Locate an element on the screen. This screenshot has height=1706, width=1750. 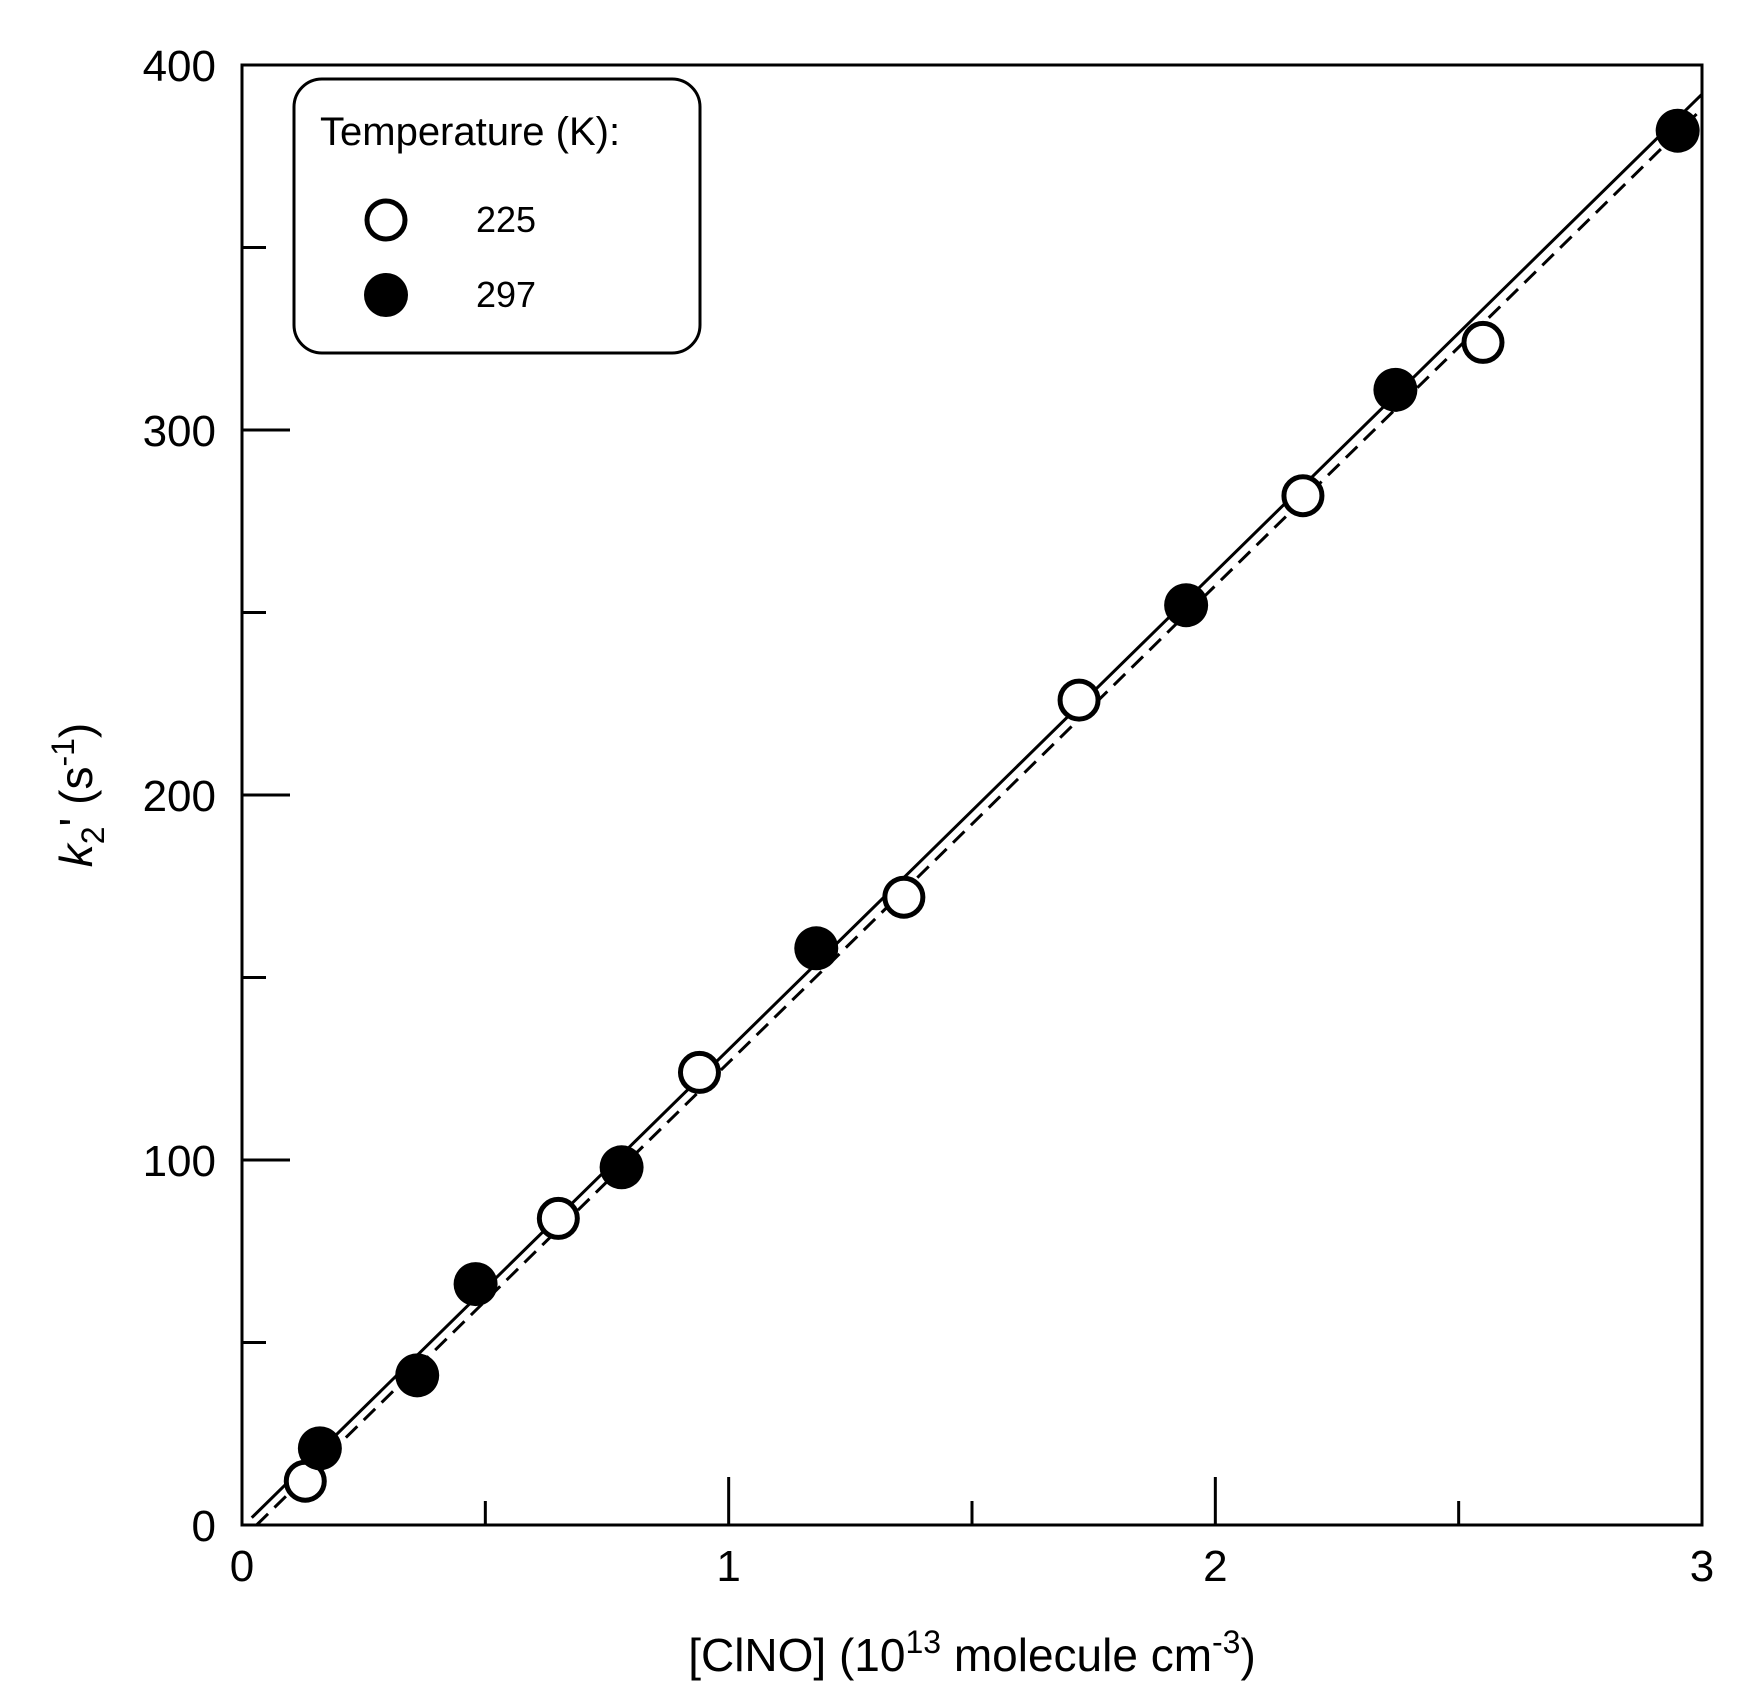
legend-title: Temperature (K): is located at coordinates (470, 132).